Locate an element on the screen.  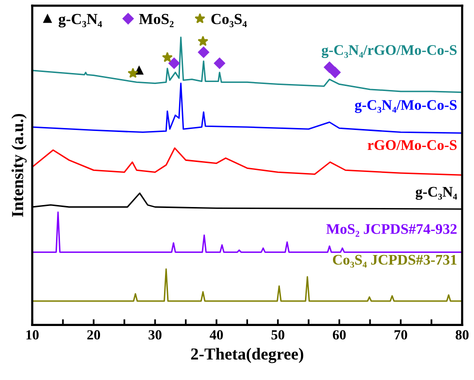
x-tick-label: 60 is located at coordinates (339, 335).